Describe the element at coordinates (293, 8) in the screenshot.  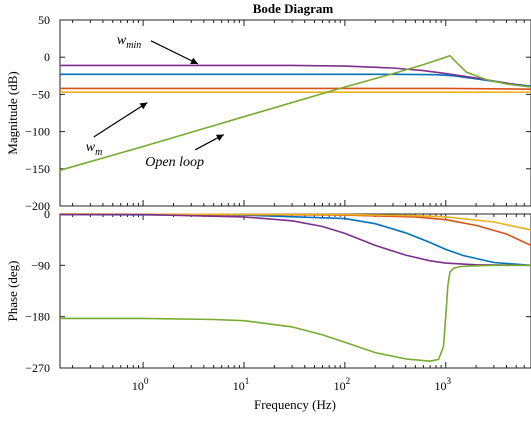
I see `chart-title: Bode Diagram` at that location.